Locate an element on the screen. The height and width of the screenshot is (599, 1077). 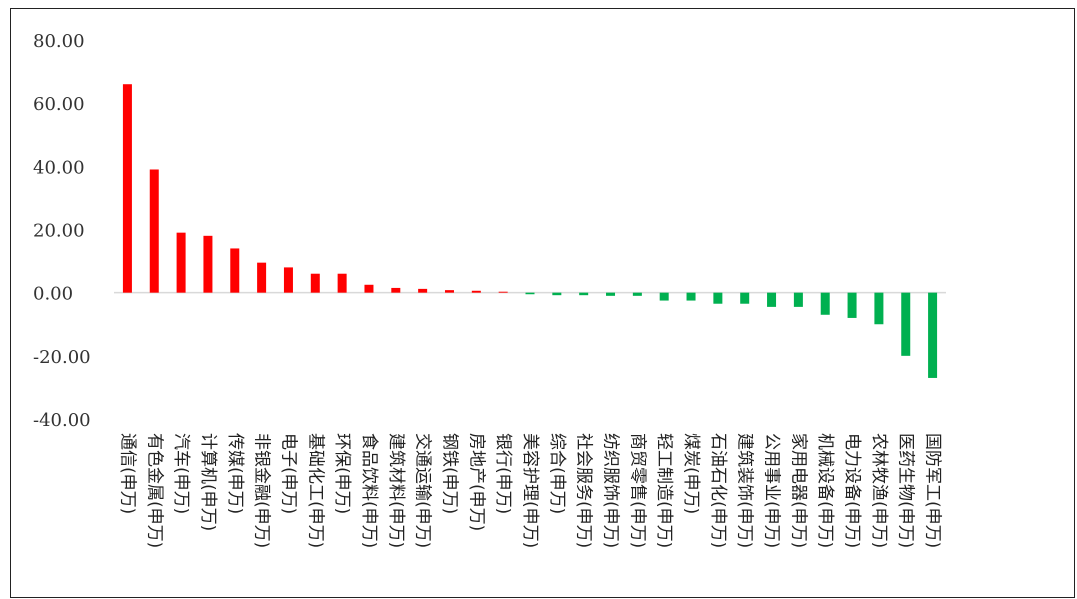
x-category-label: 电子(申万) is located at coordinates (288, 473).